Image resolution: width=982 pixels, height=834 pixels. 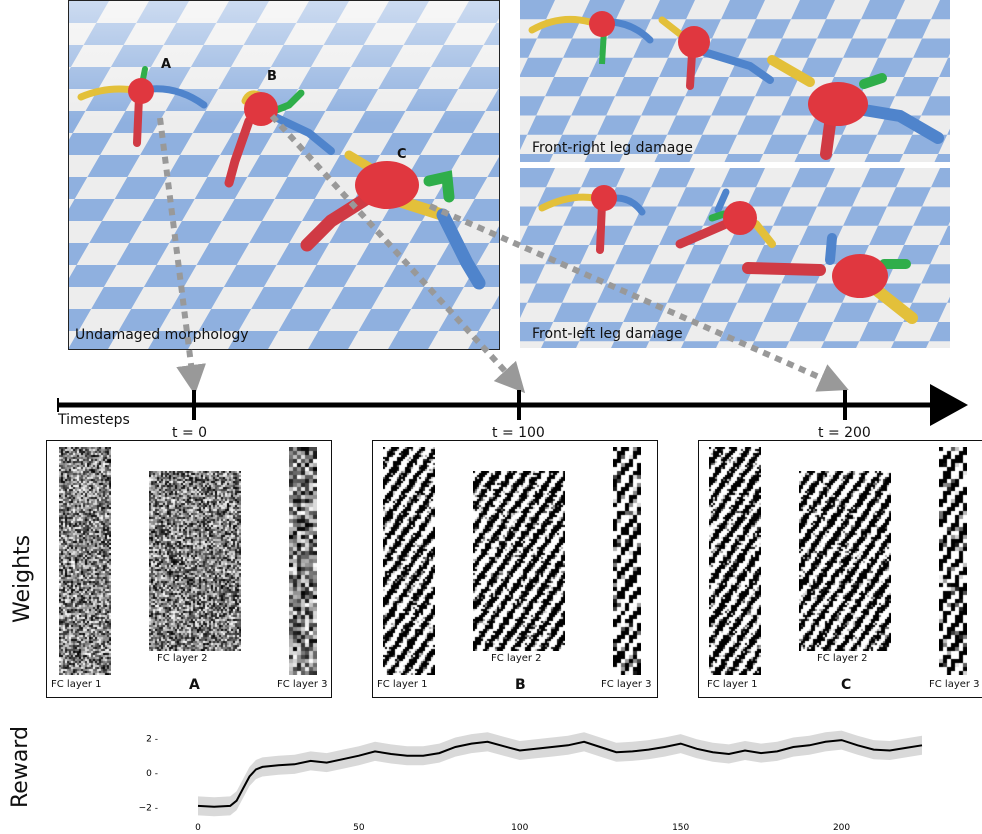 I want to click on reward-x-tick-label: 50, so click(x=359, y=828).